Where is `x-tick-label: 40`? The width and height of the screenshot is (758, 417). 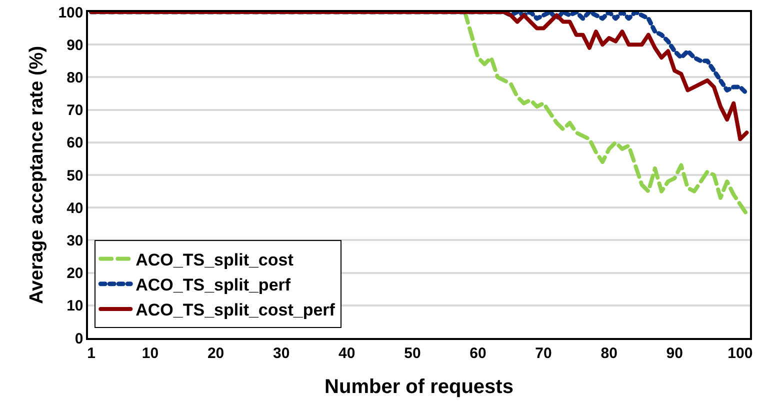 x-tick-label: 40 is located at coordinates (347, 353).